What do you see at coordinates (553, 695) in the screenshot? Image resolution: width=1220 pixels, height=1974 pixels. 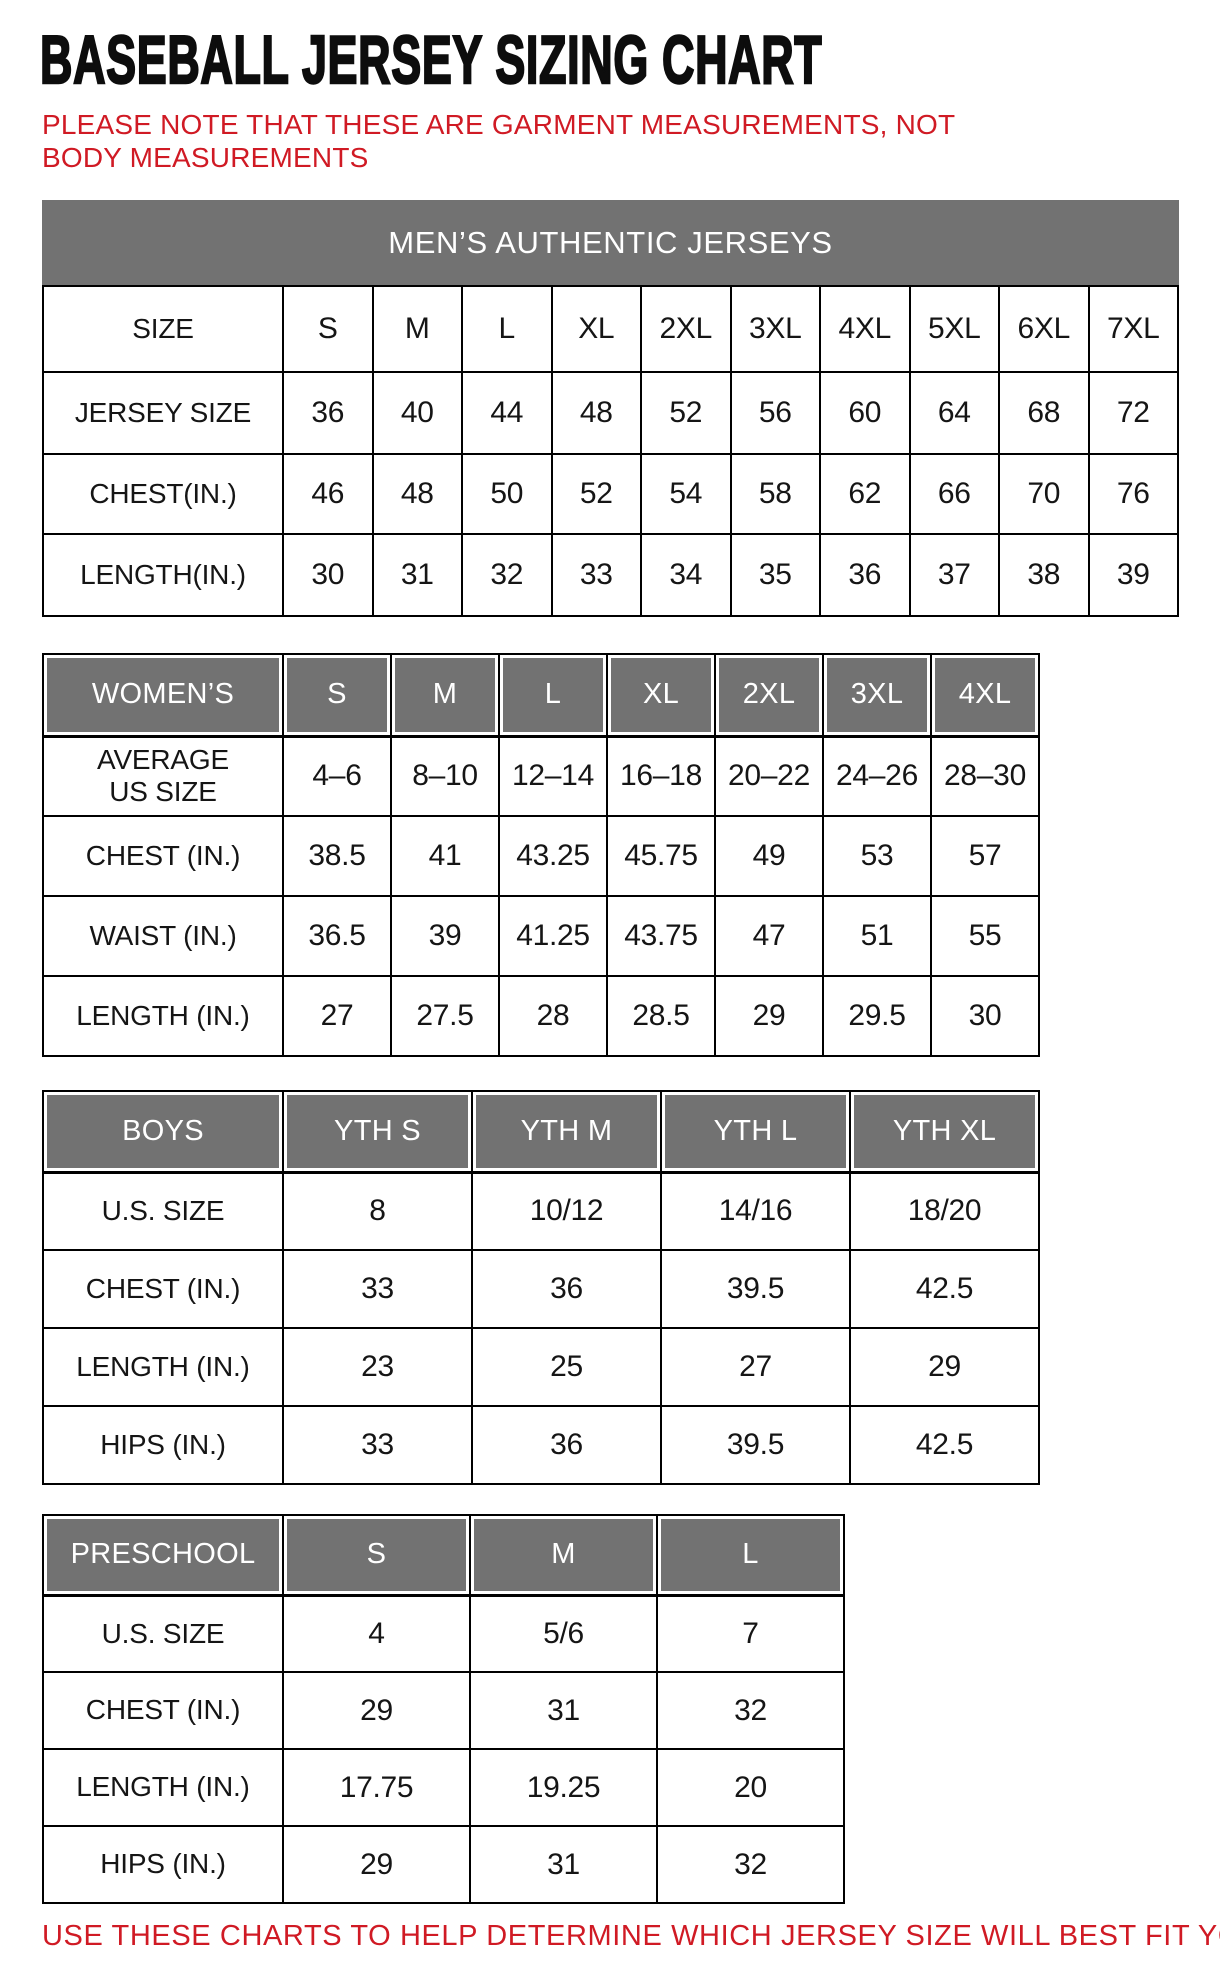 I see `header-cell: L` at bounding box center [553, 695].